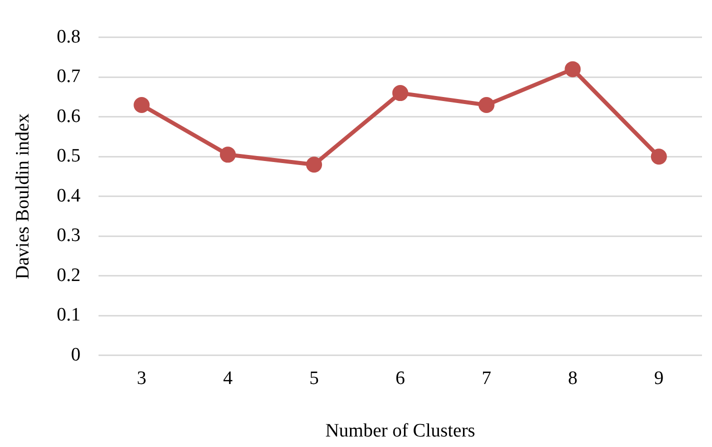 The image size is (712, 447). Describe the element at coordinates (573, 378) in the screenshot. I see `x-tick-label: 8` at that location.